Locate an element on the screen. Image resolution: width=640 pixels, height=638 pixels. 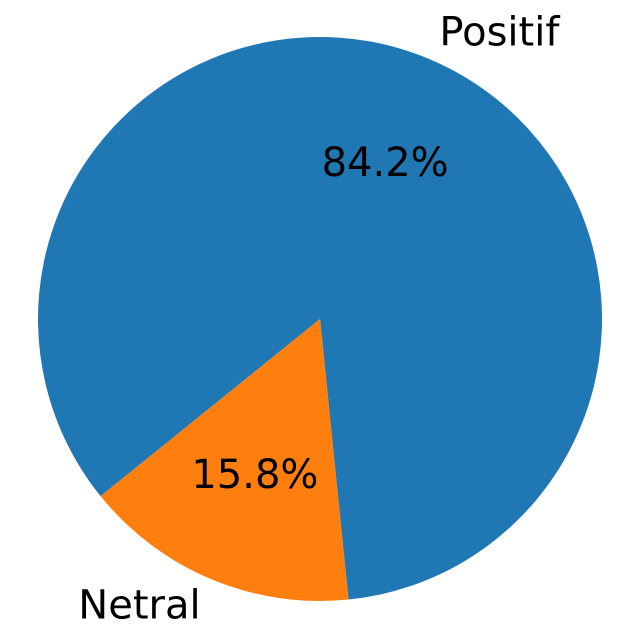
pie-pct-label-positif: 84.2% is located at coordinates (385, 163).